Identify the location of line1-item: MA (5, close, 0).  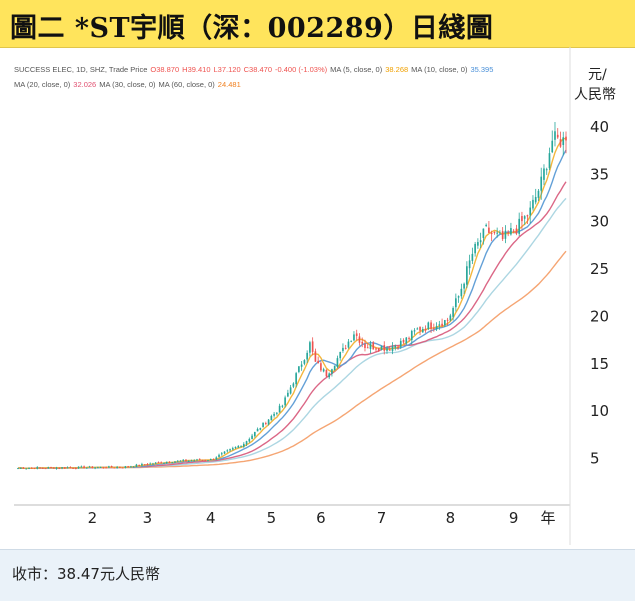
(356, 69).